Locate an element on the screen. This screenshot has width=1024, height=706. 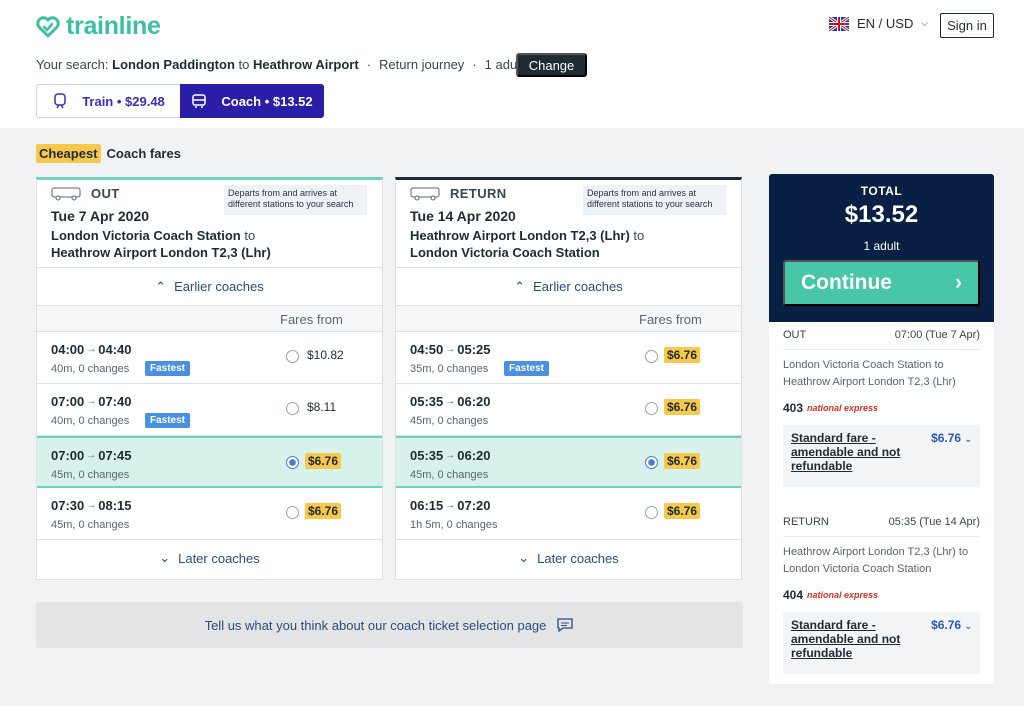
heart-logo-icon is located at coordinates (48, 26).